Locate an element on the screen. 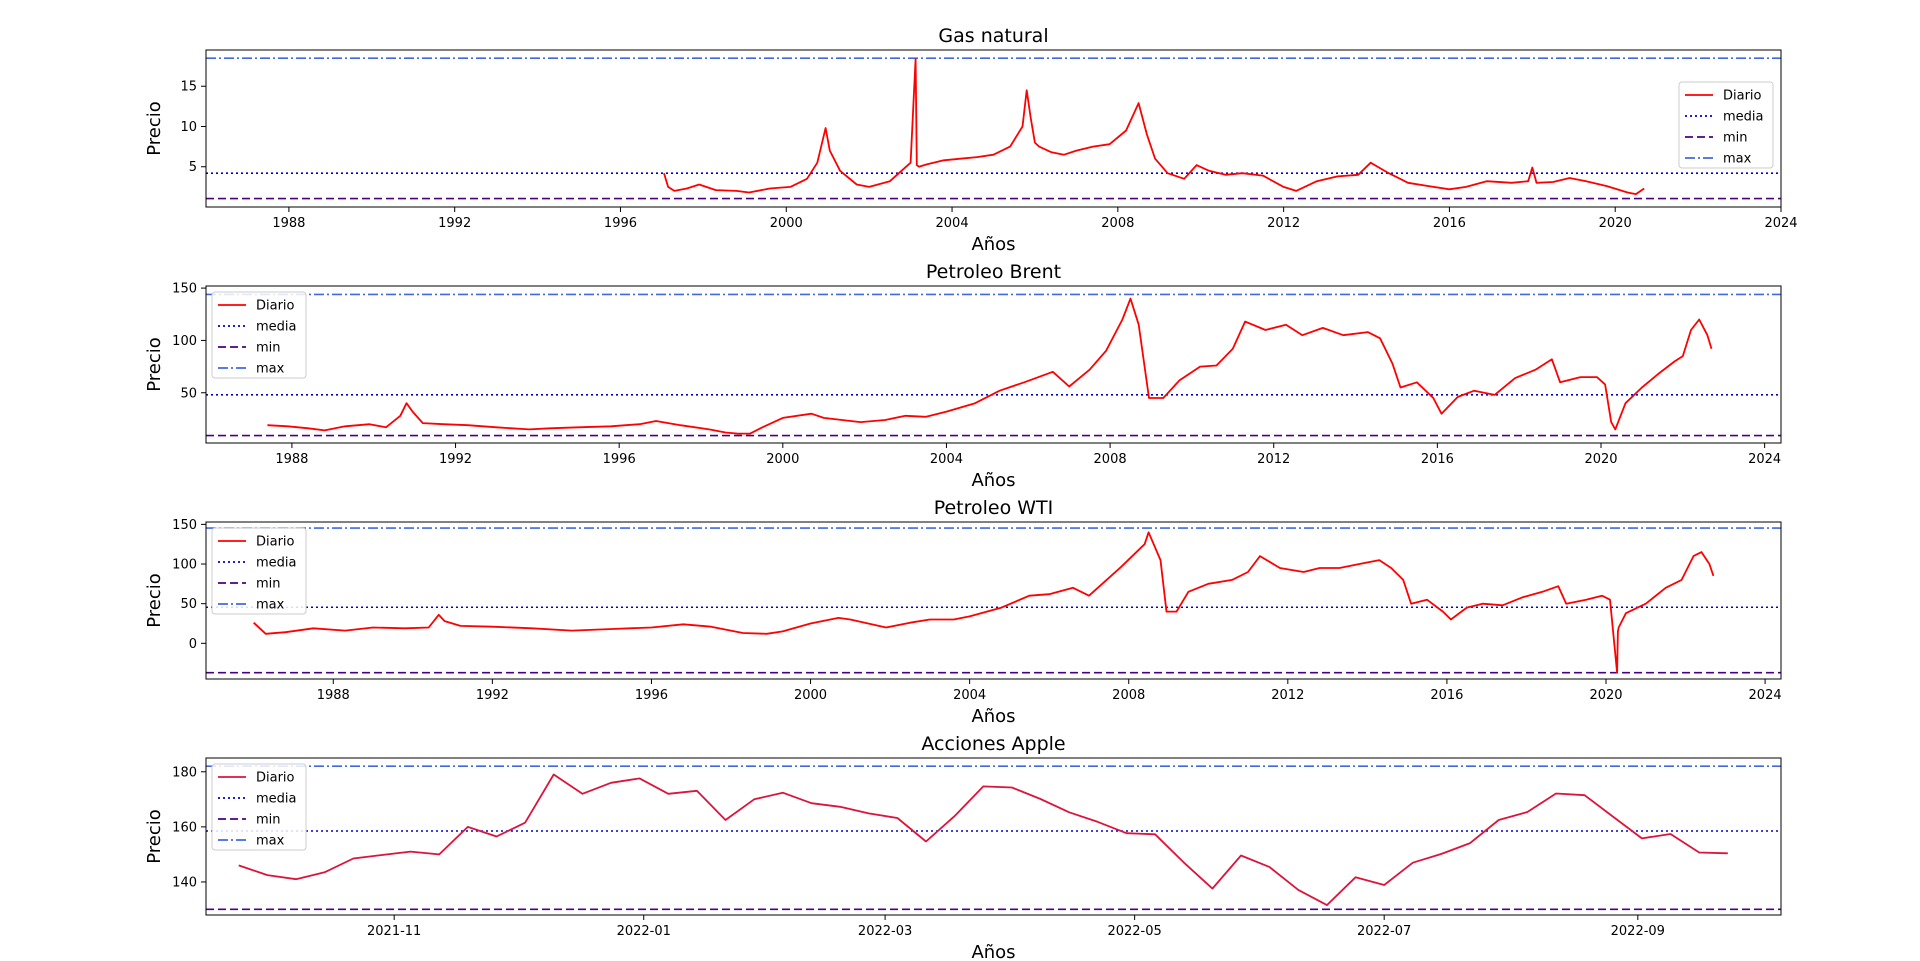 The height and width of the screenshot is (961, 1920). x-tick-label: 2022-01 is located at coordinates (644, 931).